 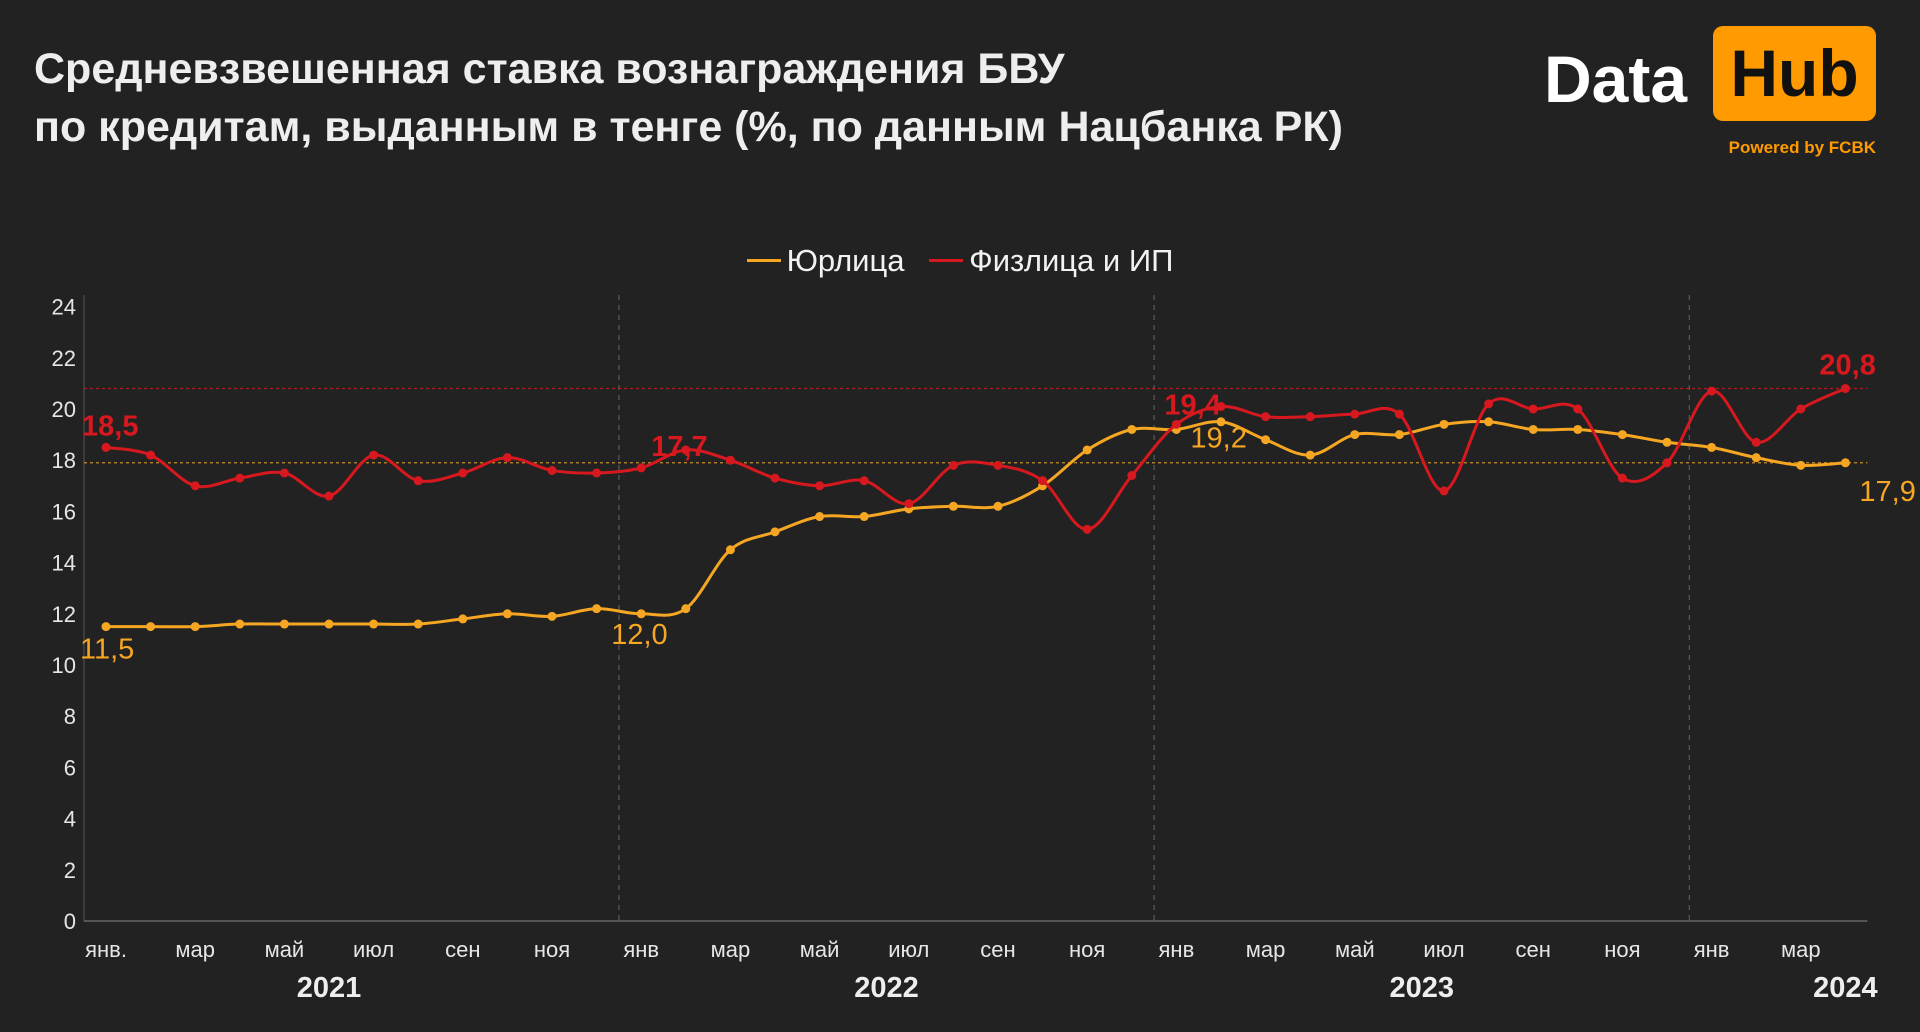 I want to click on y-tick-label: 16, so click(x=64, y=511).